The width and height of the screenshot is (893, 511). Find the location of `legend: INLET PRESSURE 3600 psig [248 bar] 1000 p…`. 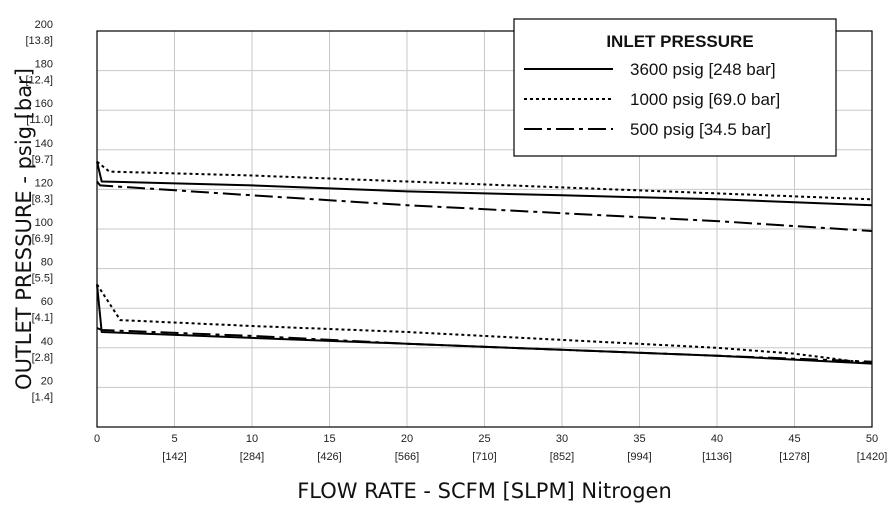

legend: INLET PRESSURE 3600 psig [248 bar] 1000 p… is located at coordinates (675, 87).